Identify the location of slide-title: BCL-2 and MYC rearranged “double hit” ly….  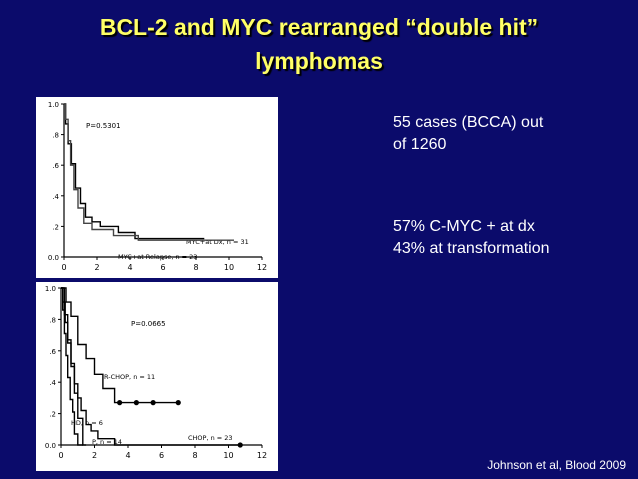
(319, 44).